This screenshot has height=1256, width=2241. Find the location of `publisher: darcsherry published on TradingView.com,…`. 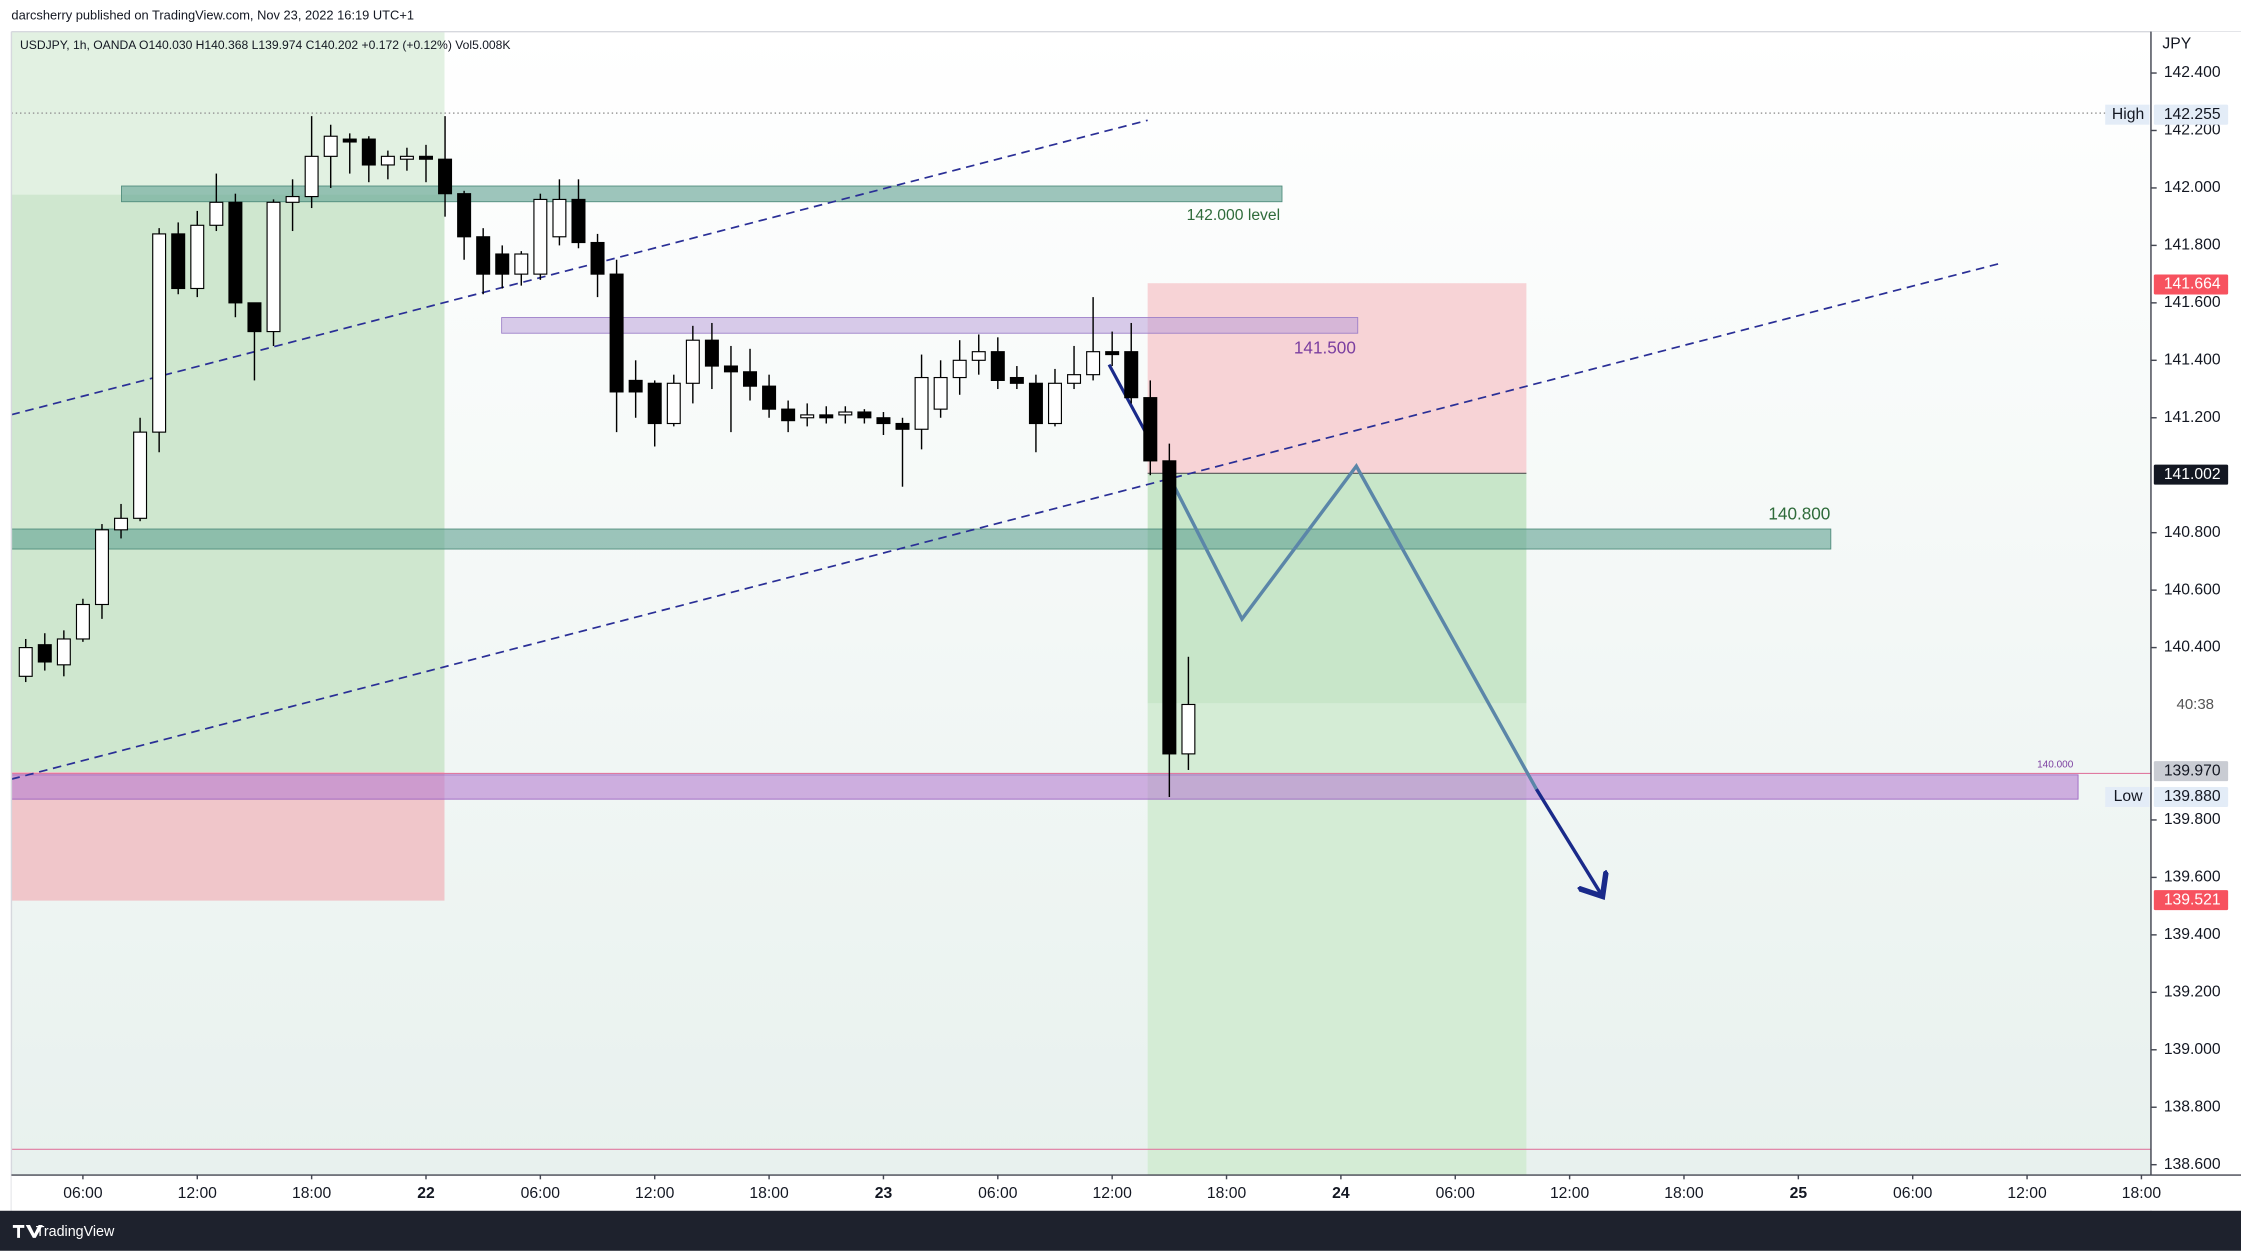

publisher: darcsherry published on TradingView.com,… is located at coordinates (212, 14).